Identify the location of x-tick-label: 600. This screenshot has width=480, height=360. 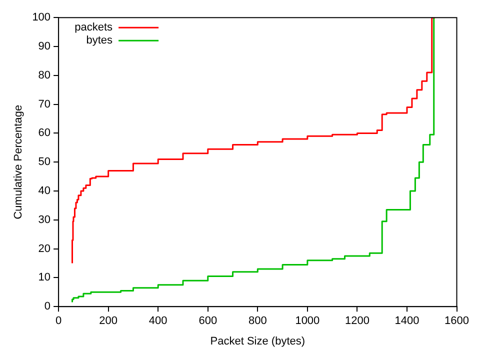
(208, 321).